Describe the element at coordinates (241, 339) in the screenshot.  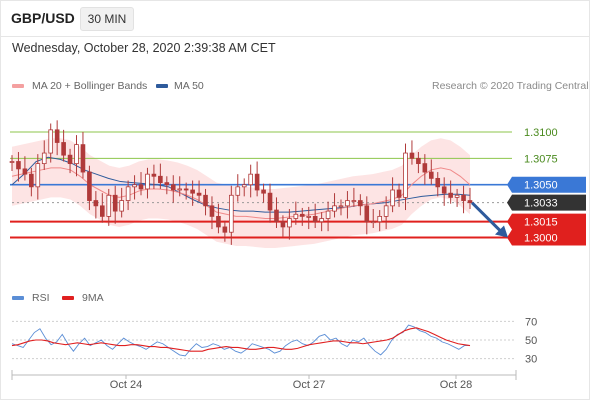
I see `rsi-ma-line` at that location.